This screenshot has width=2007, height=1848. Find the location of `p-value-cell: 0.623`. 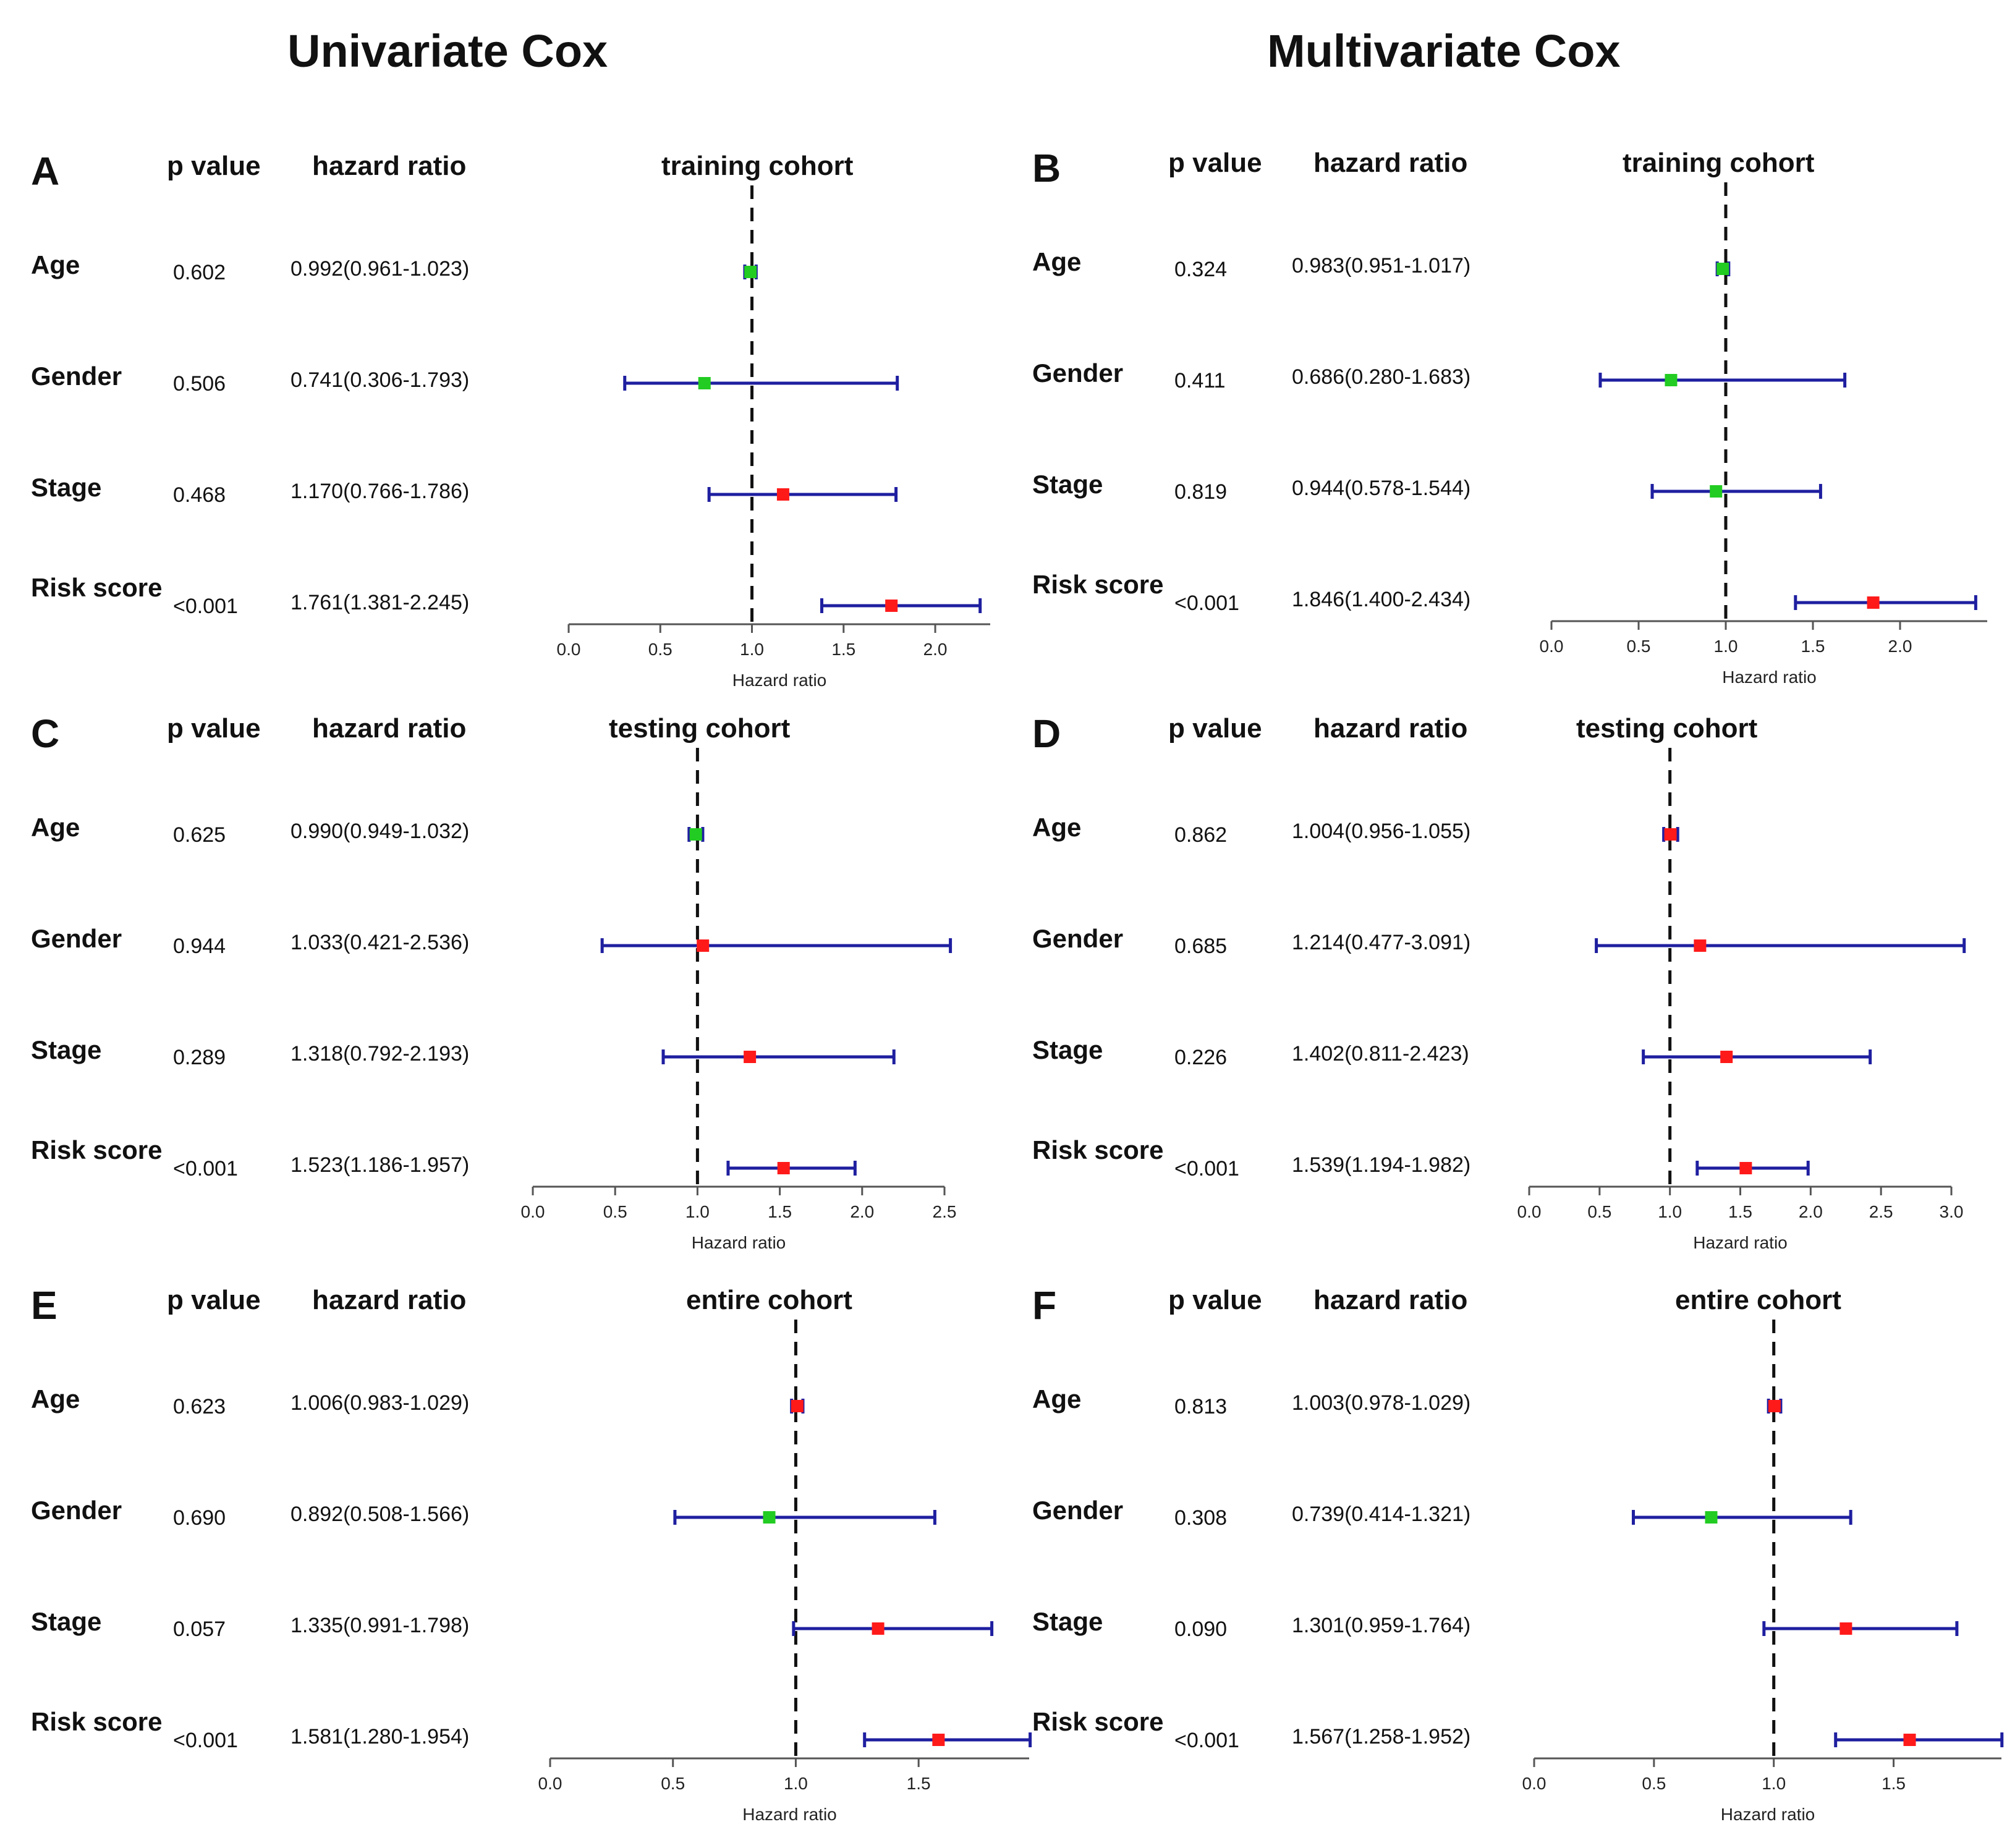

p-value-cell: 0.623 is located at coordinates (199, 1407).